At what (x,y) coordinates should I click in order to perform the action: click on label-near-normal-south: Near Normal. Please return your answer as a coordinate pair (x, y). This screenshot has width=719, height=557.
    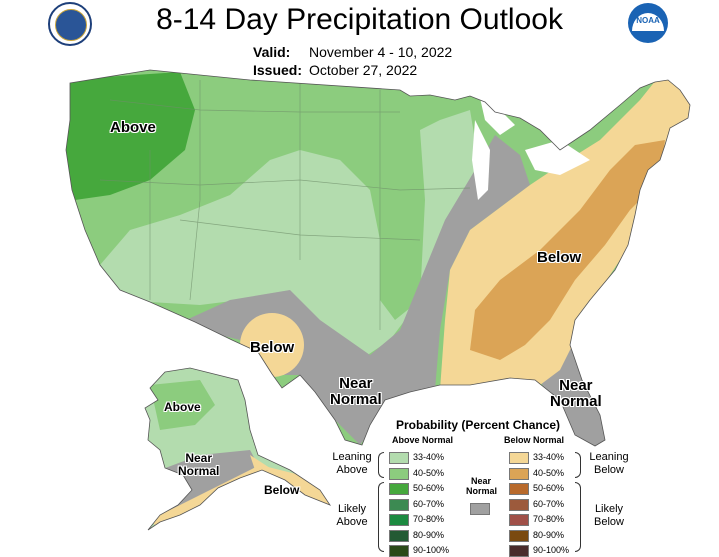
    Looking at the image, I should click on (356, 391).